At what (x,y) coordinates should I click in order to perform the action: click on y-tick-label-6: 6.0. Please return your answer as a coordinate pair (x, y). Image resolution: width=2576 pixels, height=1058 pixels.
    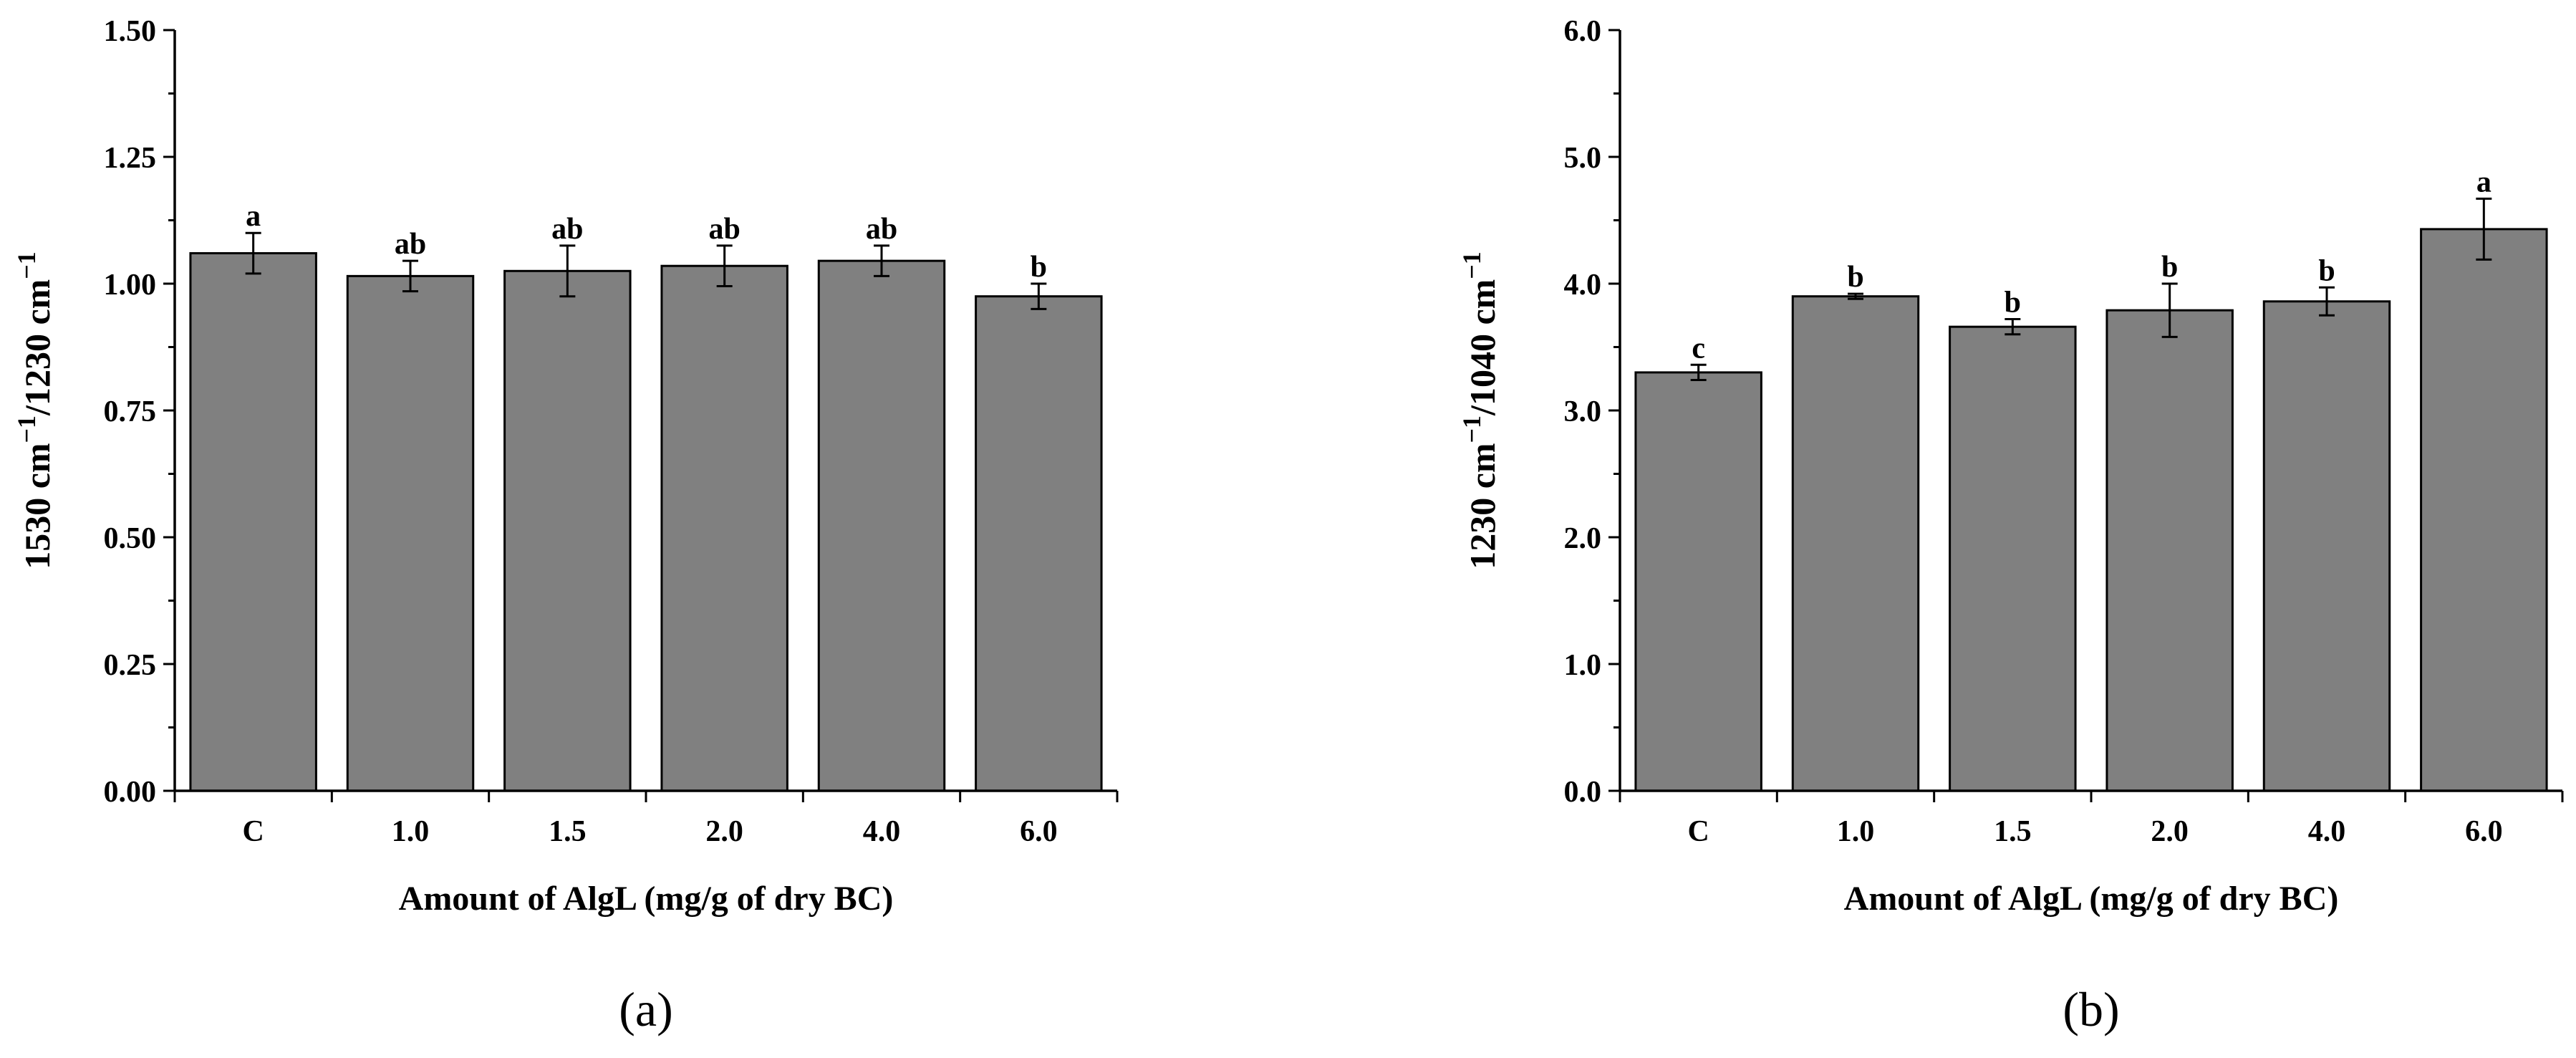
    Looking at the image, I should click on (1583, 31).